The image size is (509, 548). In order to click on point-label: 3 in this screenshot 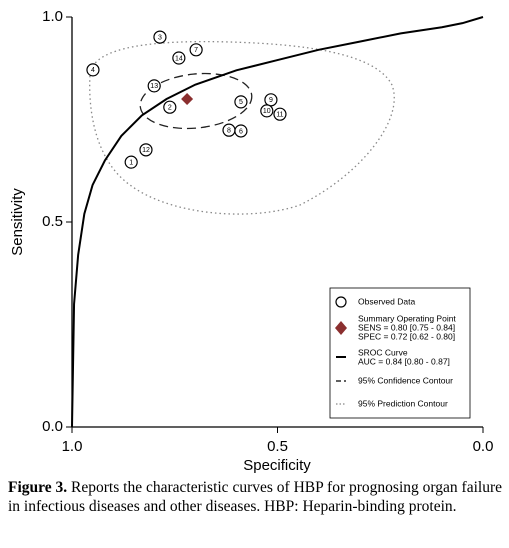, I will do `click(160, 37)`.